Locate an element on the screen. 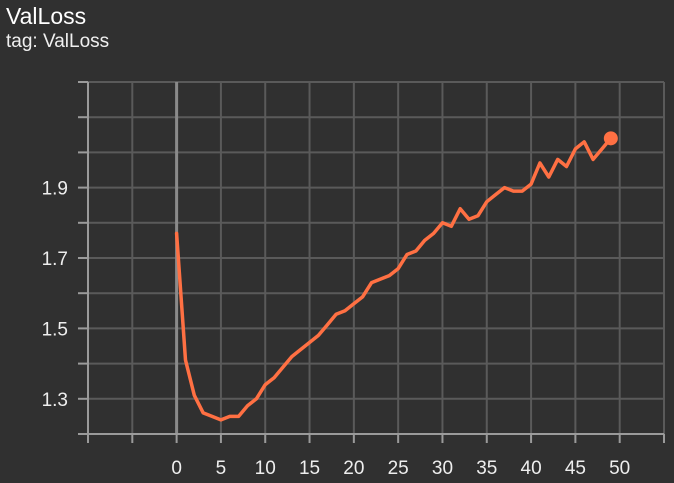 Image resolution: width=674 pixels, height=483 pixels. chart-title: ValLoss is located at coordinates (46, 16).